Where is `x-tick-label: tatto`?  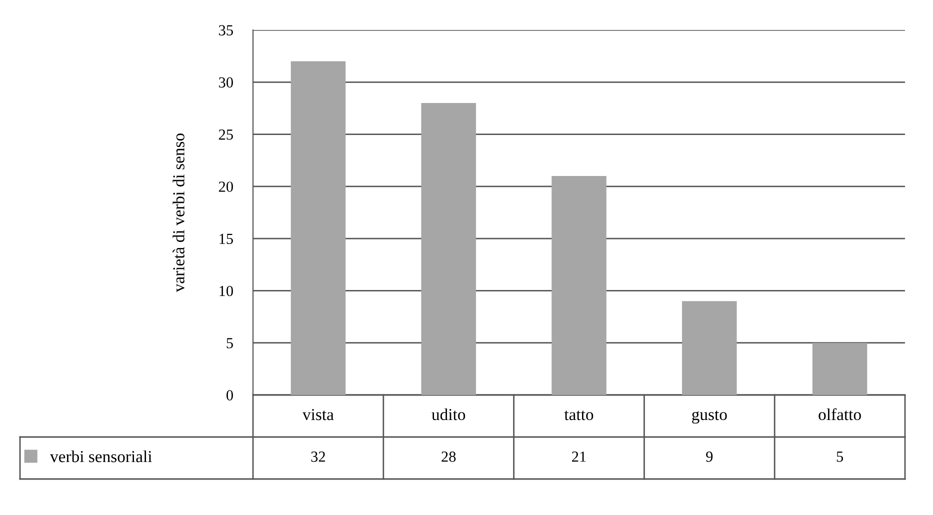 x-tick-label: tatto is located at coordinates (579, 415).